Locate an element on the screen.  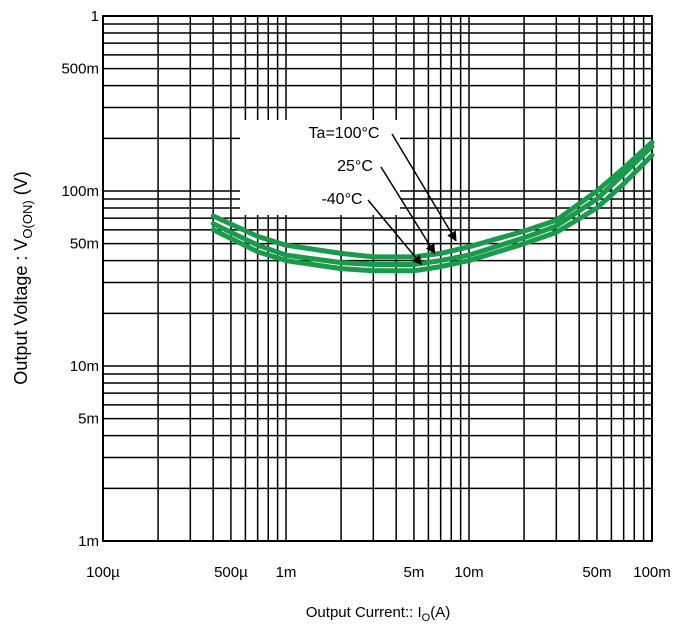
annotation-label-2: -40°C is located at coordinates (341, 199).